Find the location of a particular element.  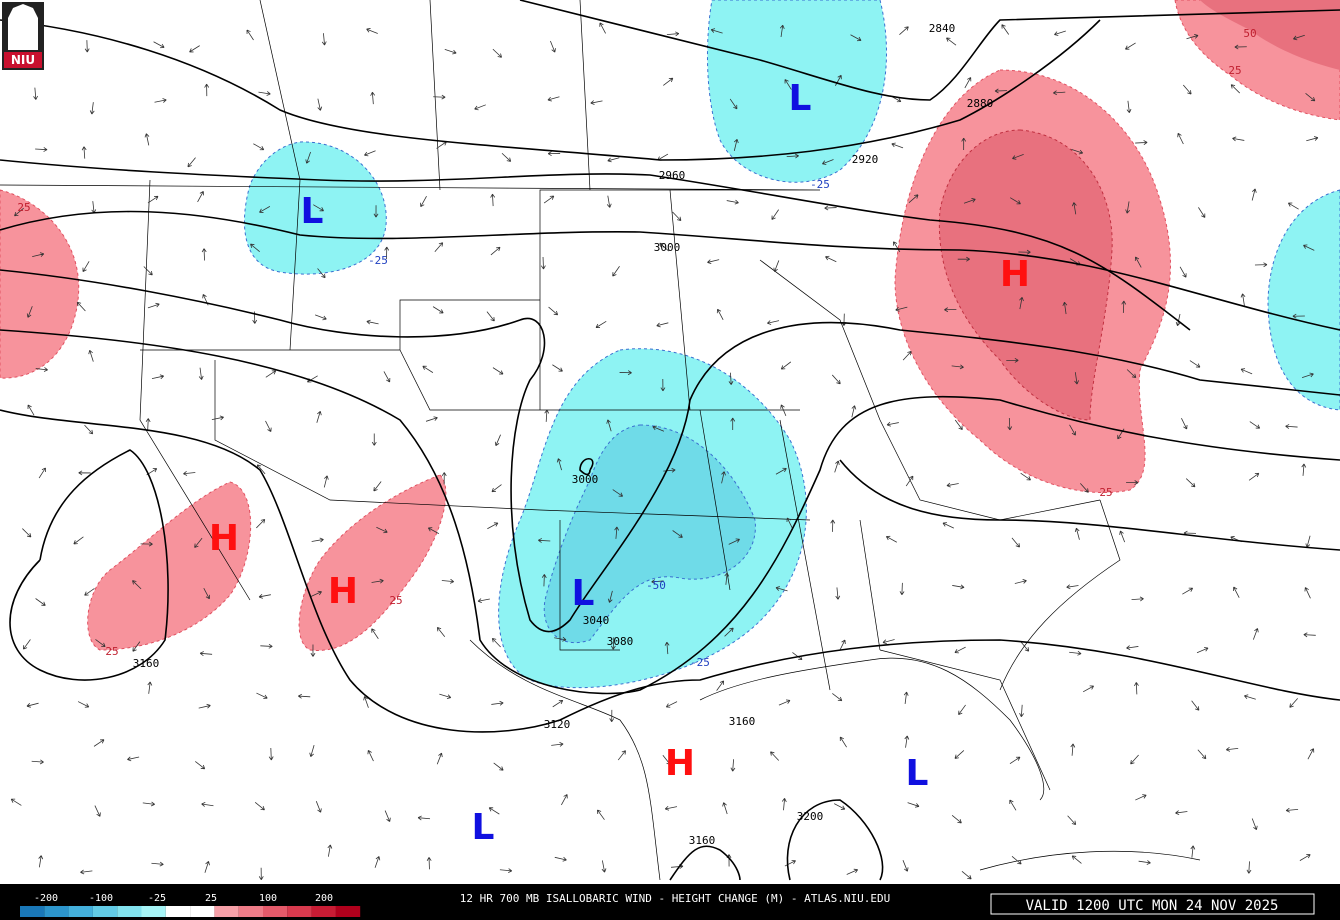

valid-time: VALID 1200 UTC MON 24 NOV 2025 is located at coordinates (1152, 906).